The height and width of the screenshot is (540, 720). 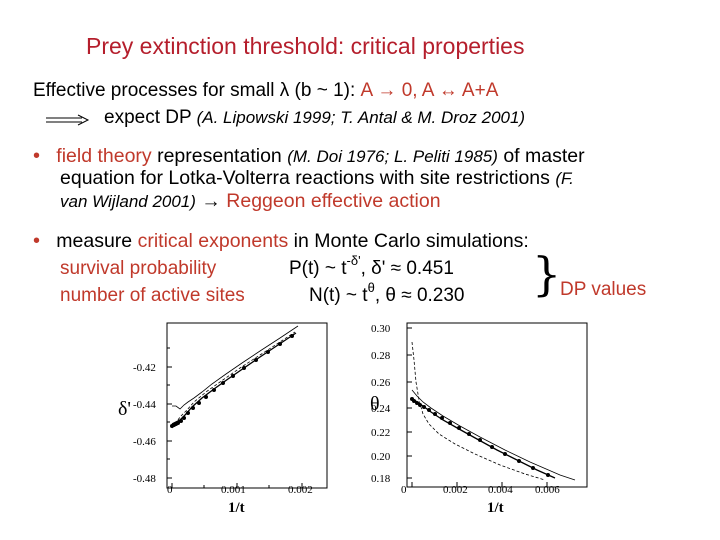 What do you see at coordinates (197, 90) in the screenshot?
I see `effective-processes-text: Effective processes for small λ (b ~ 1):` at bounding box center [197, 90].